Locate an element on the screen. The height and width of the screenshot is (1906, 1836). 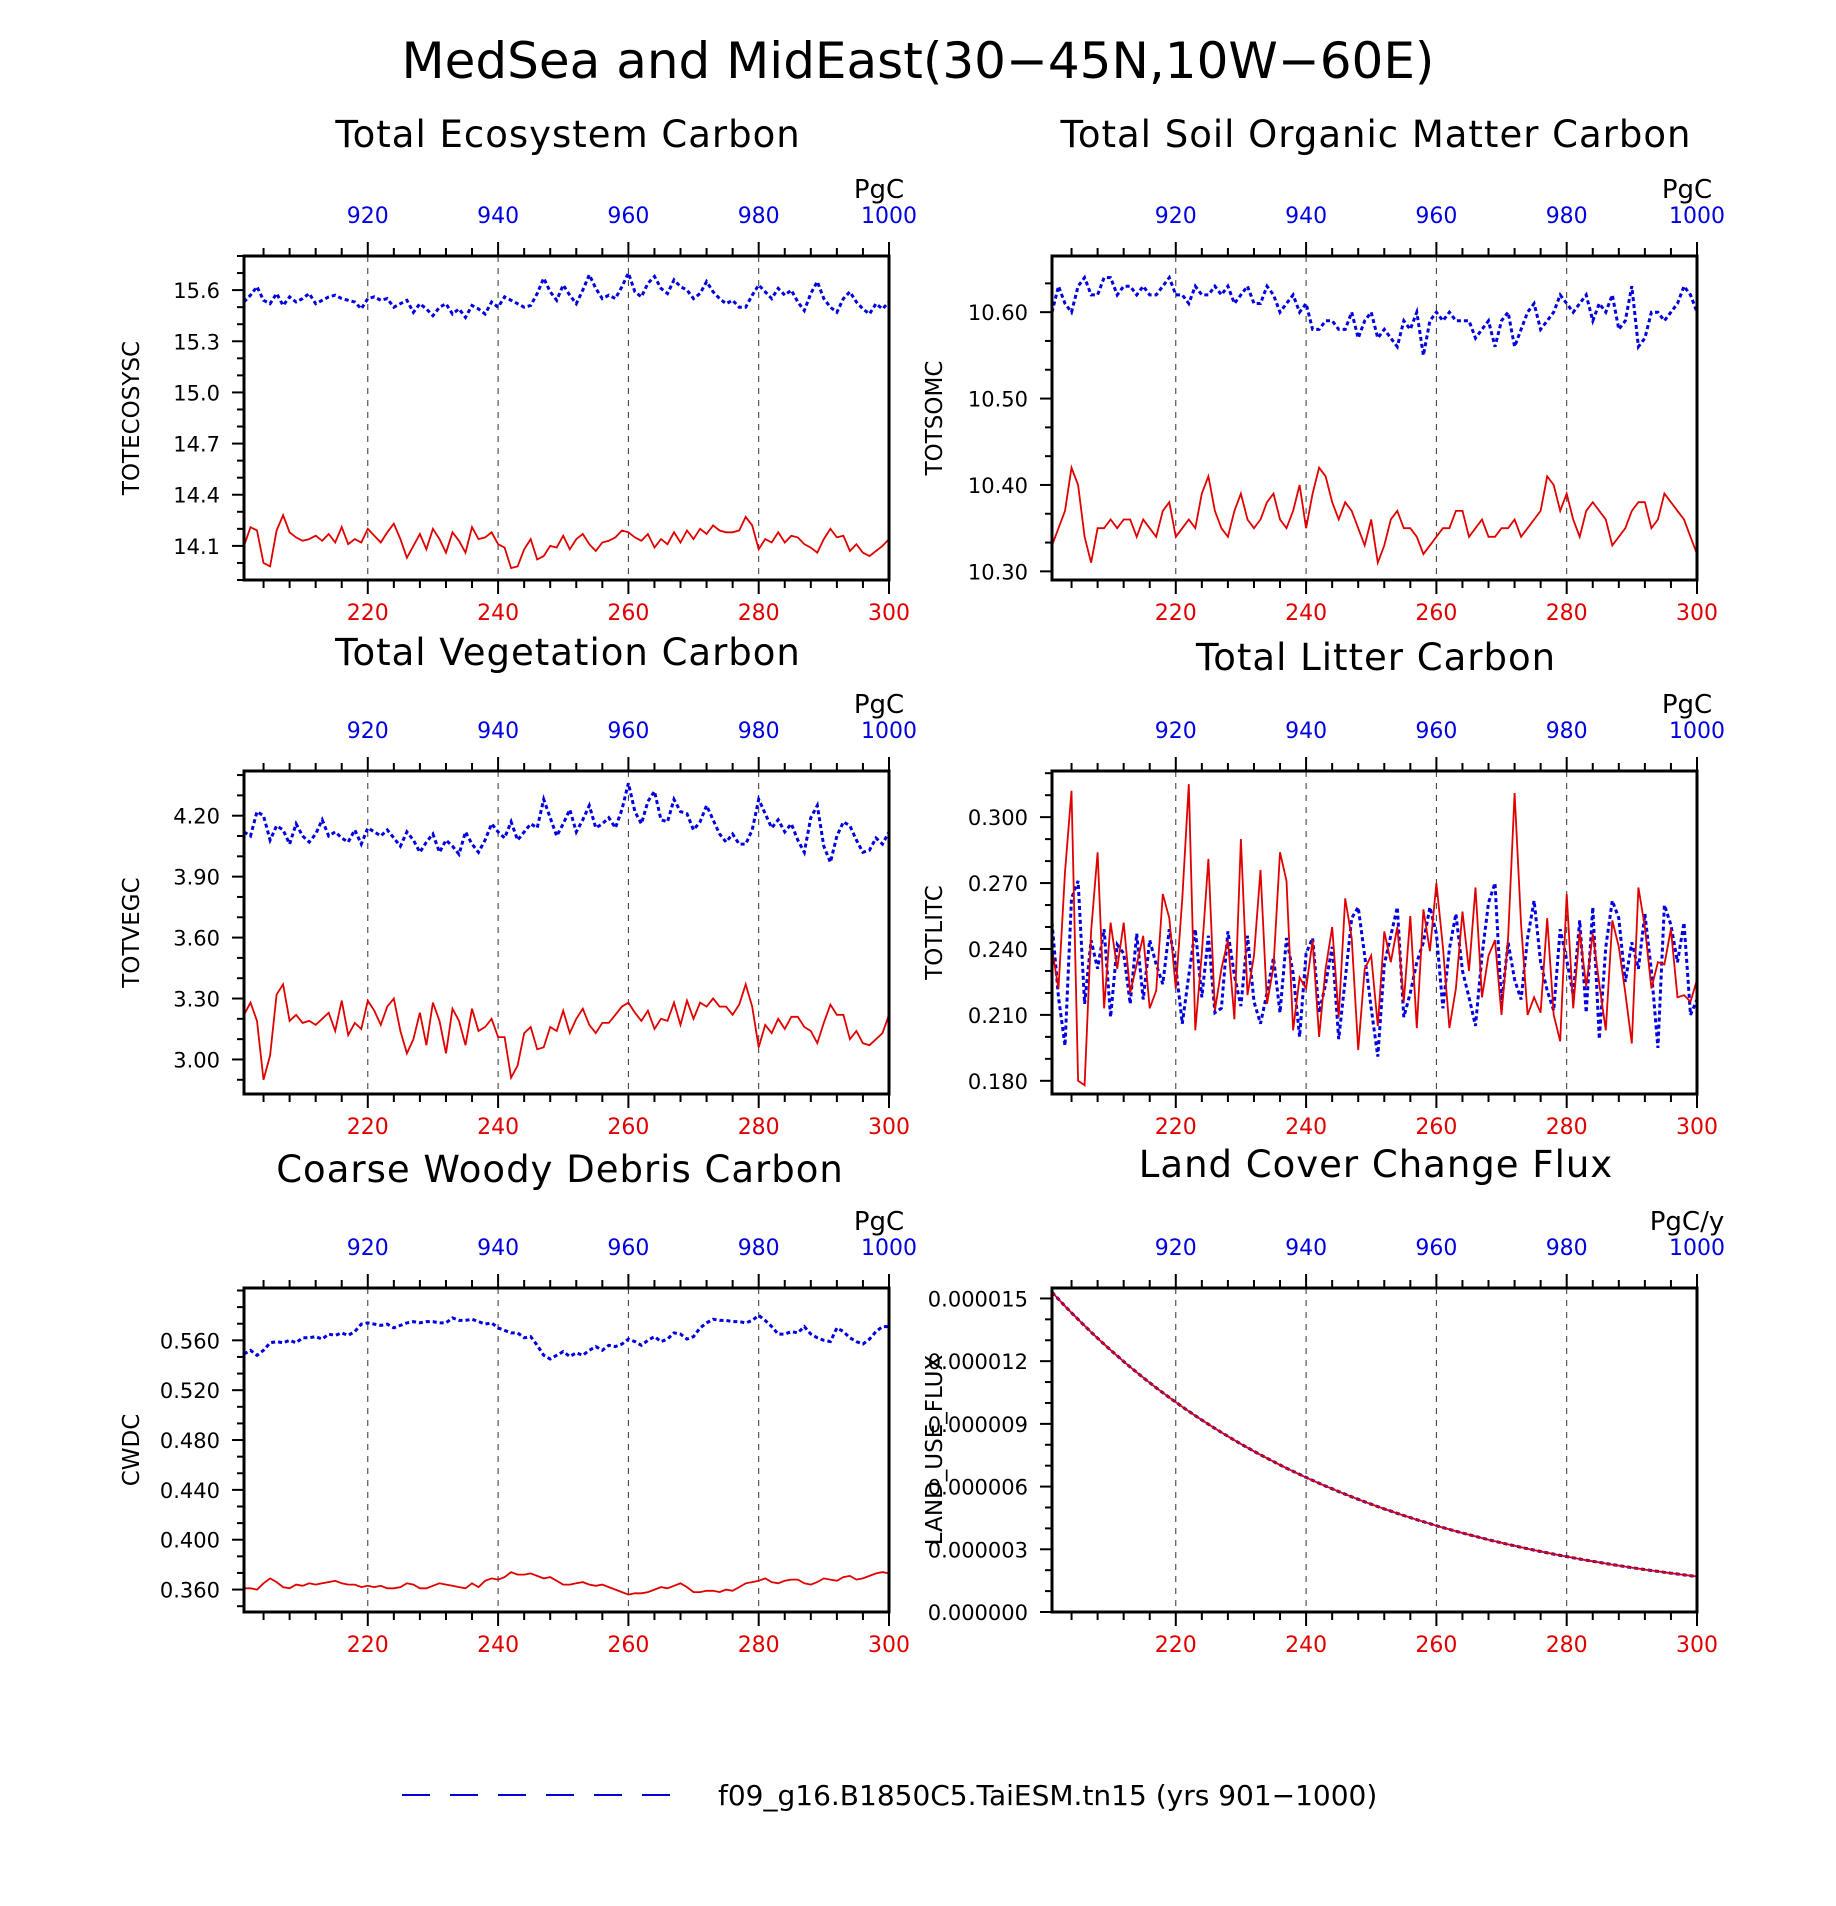
y-tick-label: 0.210 is located at coordinates (998, 1016).